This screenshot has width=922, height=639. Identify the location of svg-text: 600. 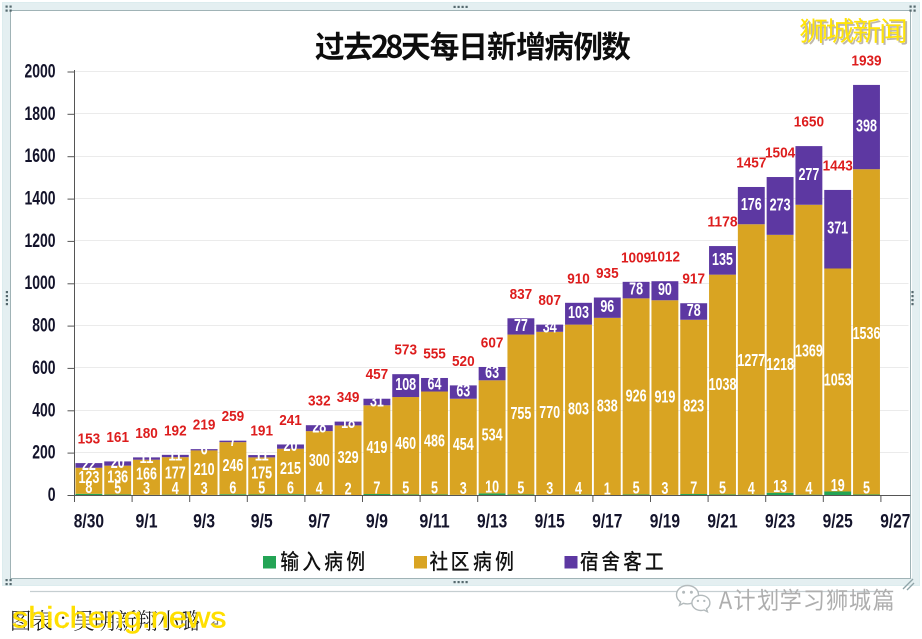
(43, 368).